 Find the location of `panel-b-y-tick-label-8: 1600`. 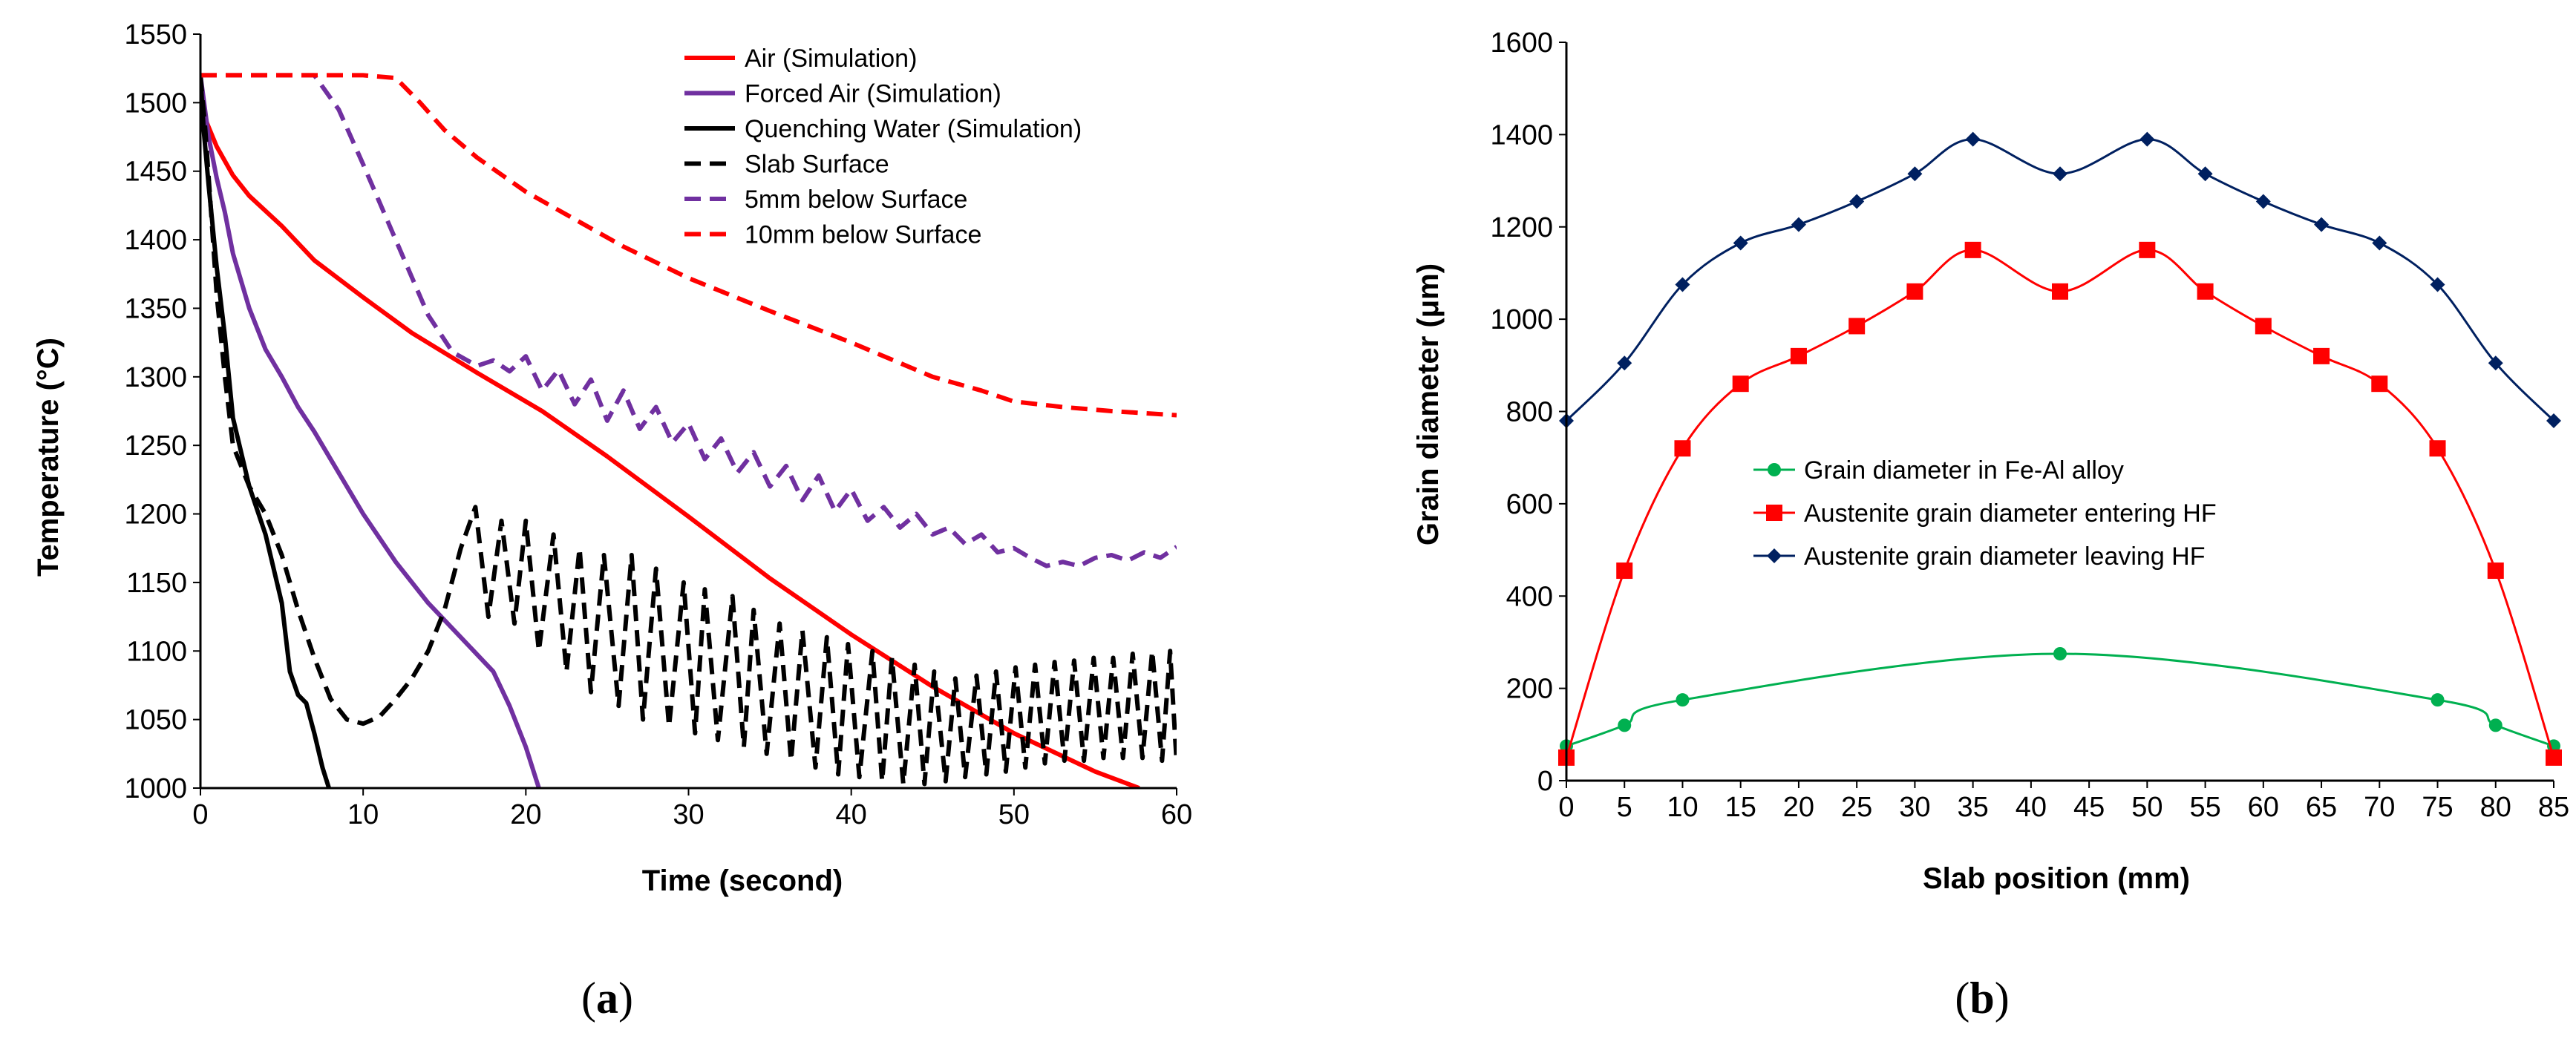

panel-b-y-tick-label-8: 1600 is located at coordinates (1521, 43).